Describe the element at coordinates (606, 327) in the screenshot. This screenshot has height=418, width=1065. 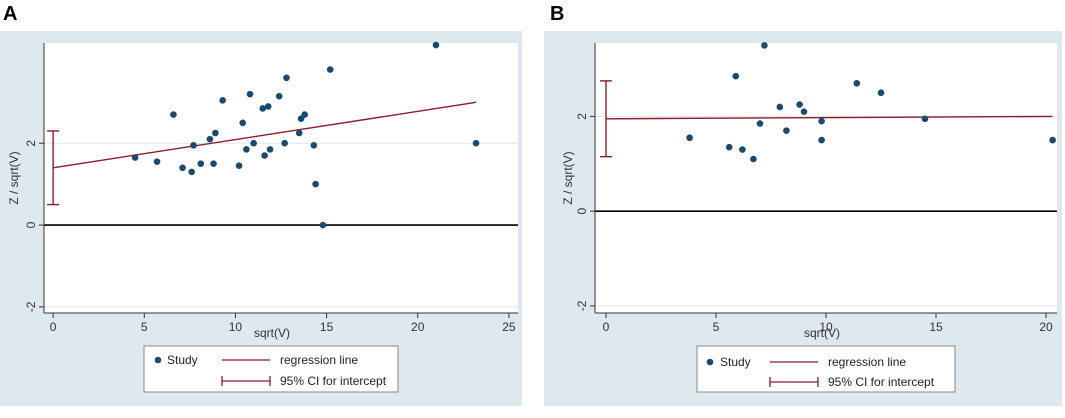
I see `panel-b-x-tick-label: 0` at that location.